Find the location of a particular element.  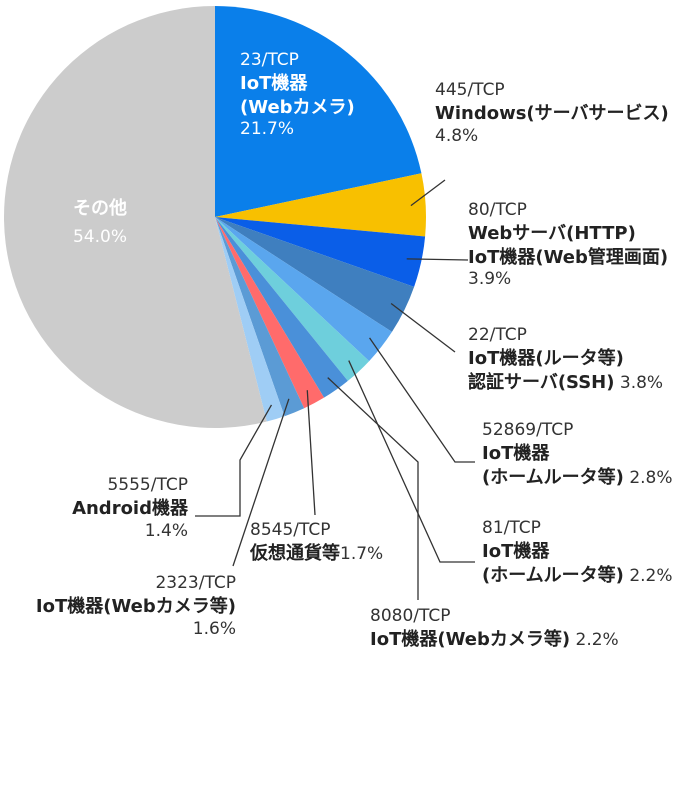

slice-label: その他 54.0% is located at coordinates (100, 223).